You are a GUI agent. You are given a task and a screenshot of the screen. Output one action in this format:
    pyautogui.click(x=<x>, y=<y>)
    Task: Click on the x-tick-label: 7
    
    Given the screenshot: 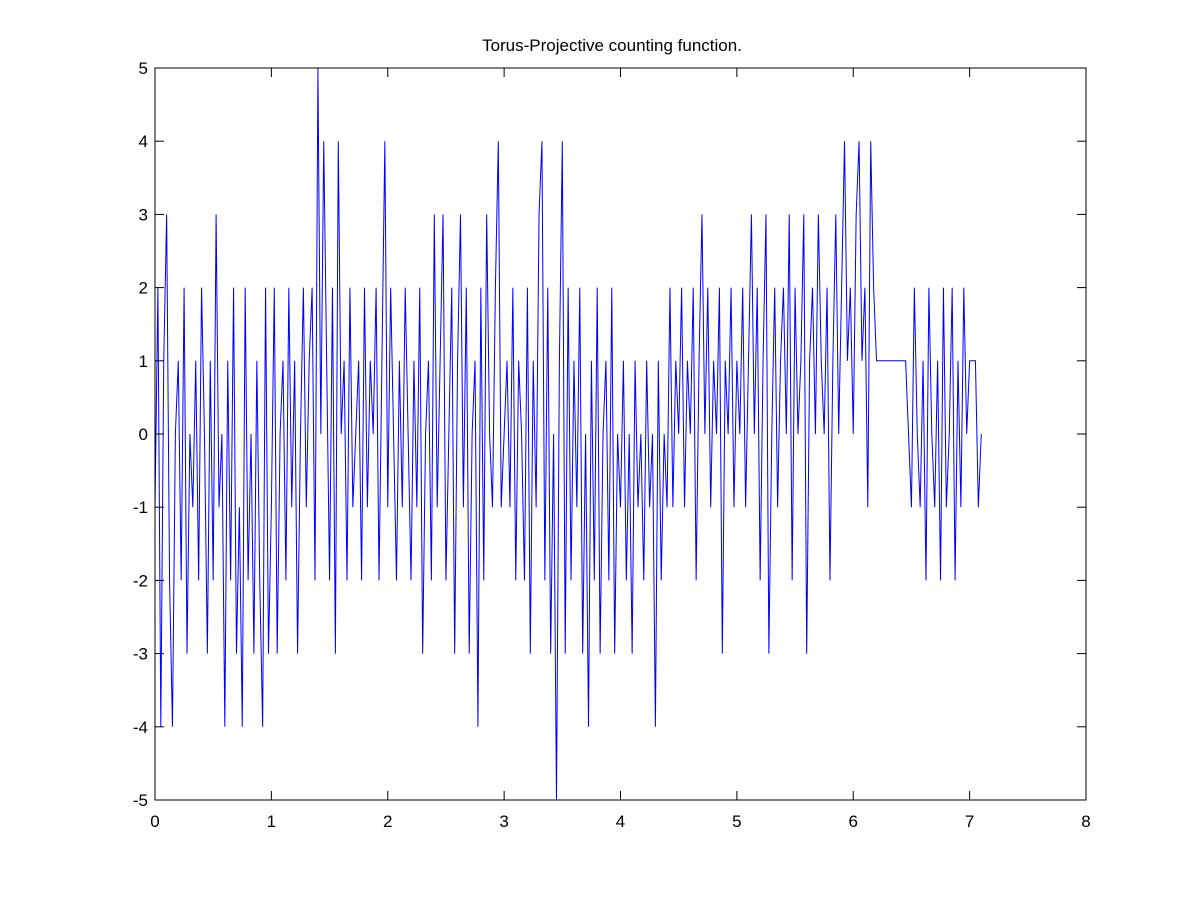 What is the action you would take?
    pyautogui.click(x=969, y=821)
    